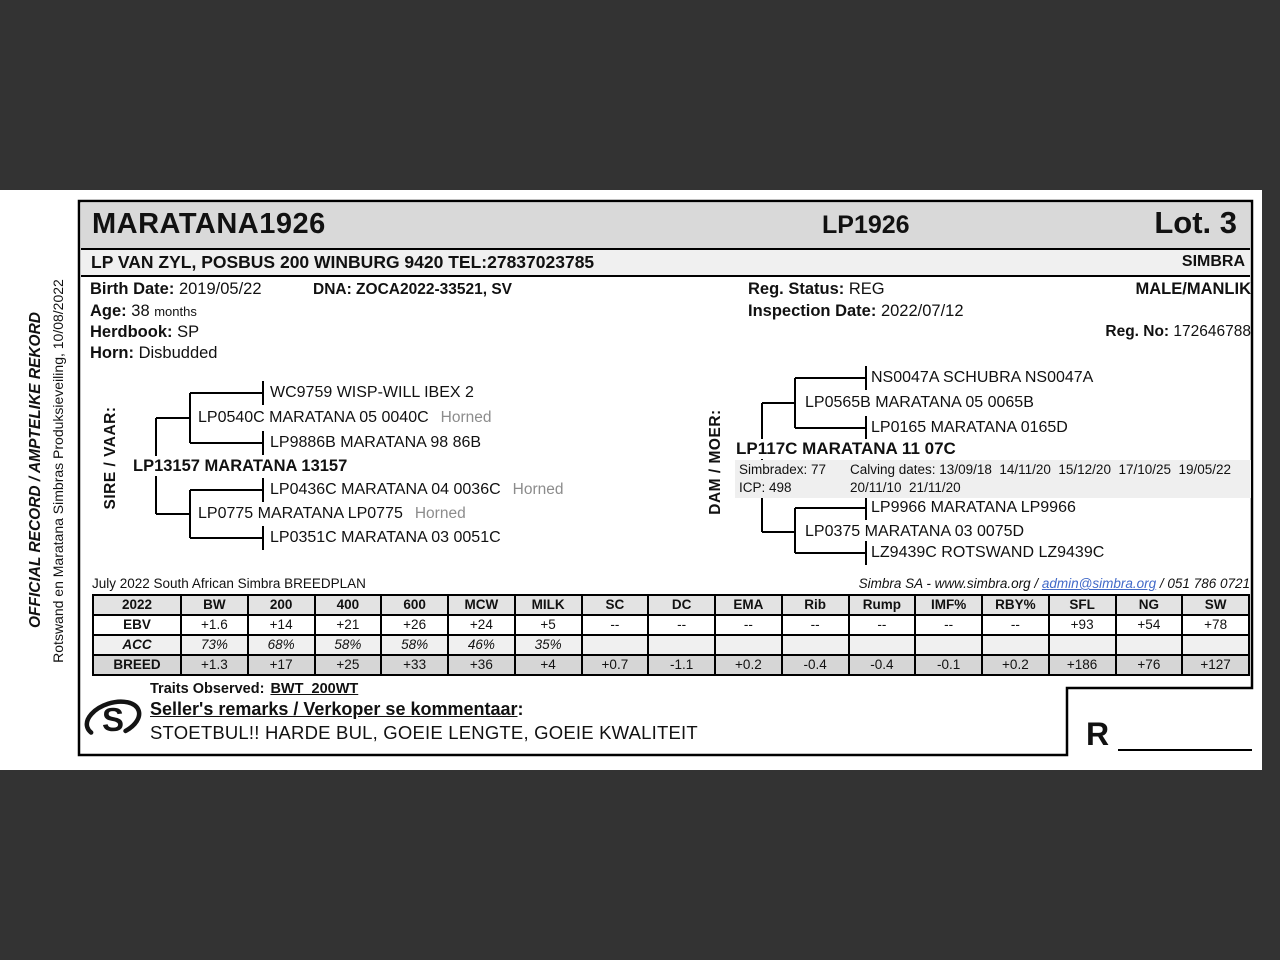  I want to click on bp-cell: 35%, so click(548, 645).